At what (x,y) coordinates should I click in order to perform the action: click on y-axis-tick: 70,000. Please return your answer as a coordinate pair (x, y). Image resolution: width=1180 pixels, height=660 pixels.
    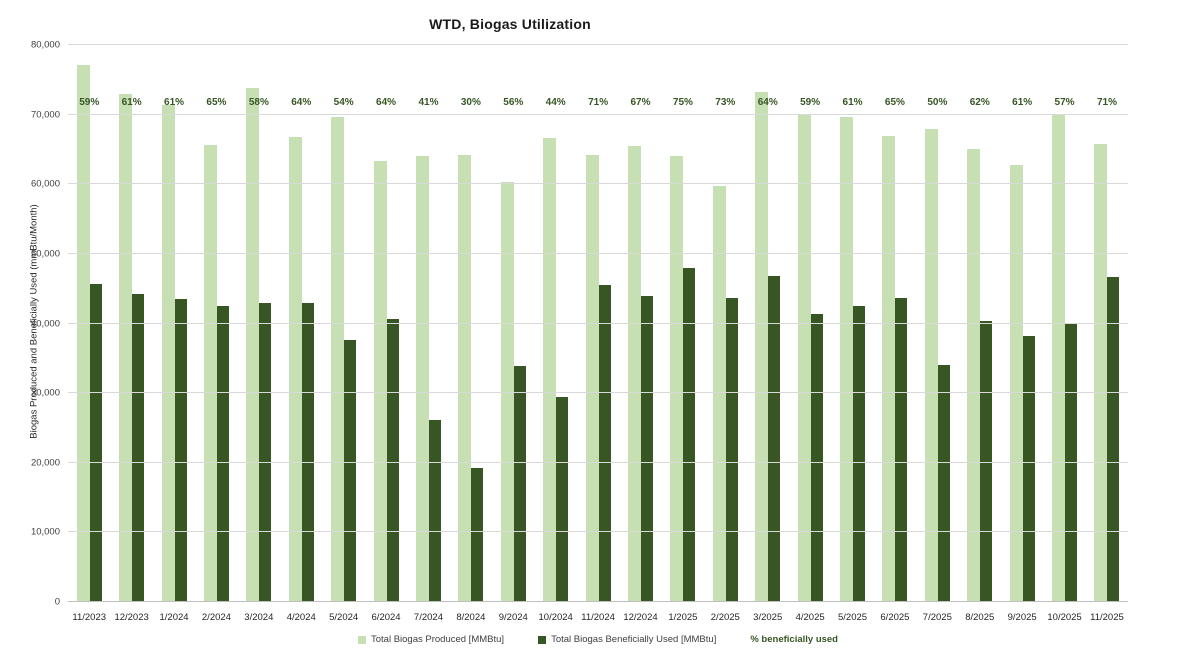
    Looking at the image, I should click on (45, 115).